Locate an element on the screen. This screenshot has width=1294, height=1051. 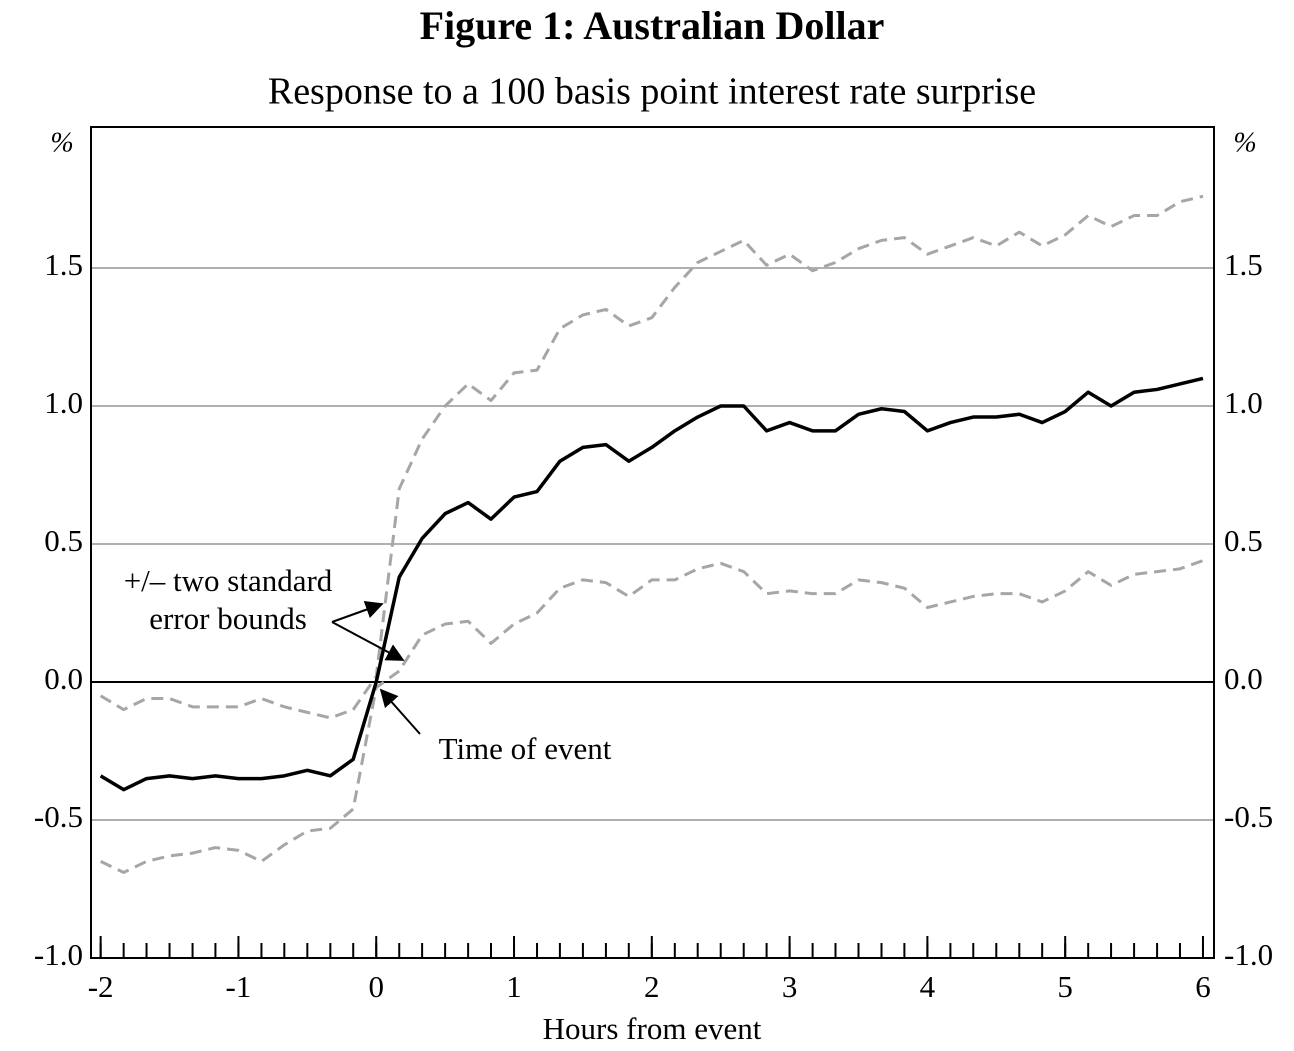
x-tick-label: 2 is located at coordinates (652, 986).